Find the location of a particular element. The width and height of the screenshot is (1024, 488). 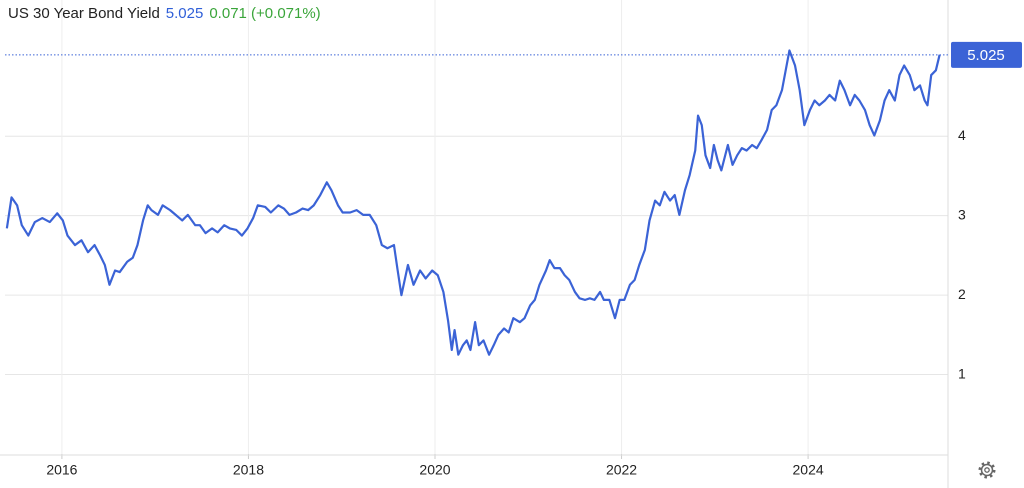

price-change: 0.071 (+0.071%) is located at coordinates (265, 13).